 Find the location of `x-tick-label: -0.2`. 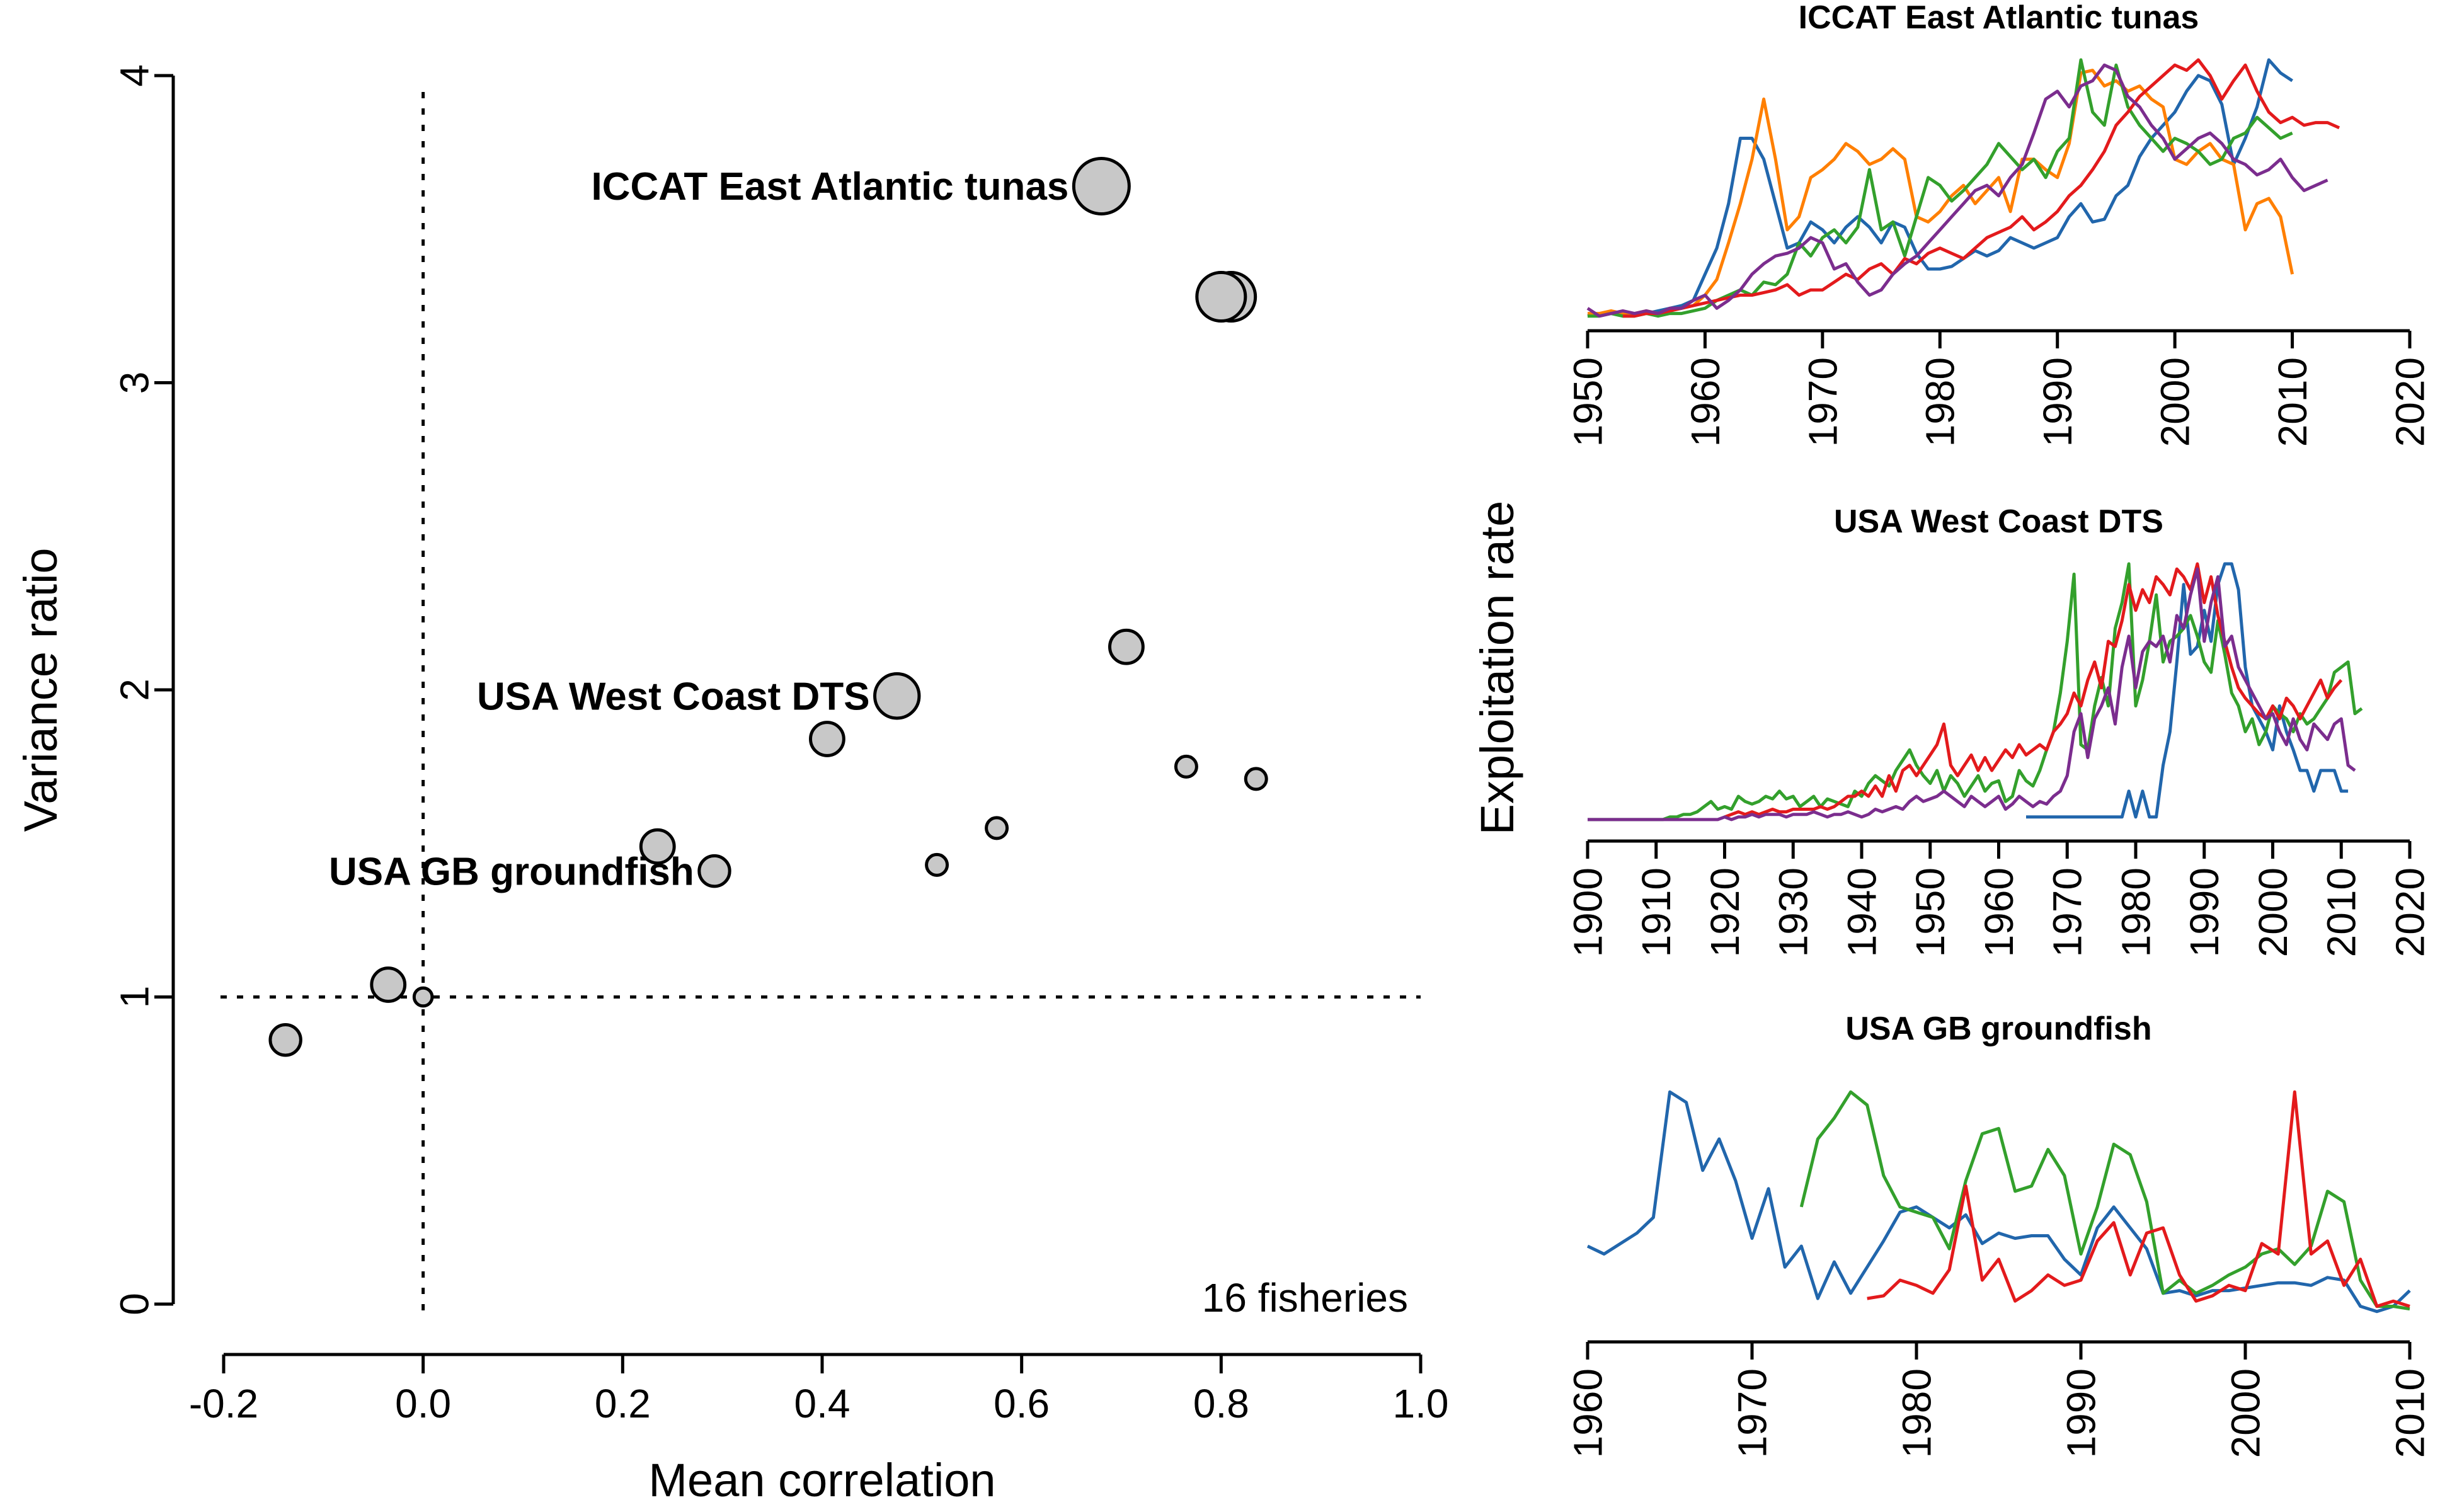

x-tick-label: -0.2 is located at coordinates (223, 1403).